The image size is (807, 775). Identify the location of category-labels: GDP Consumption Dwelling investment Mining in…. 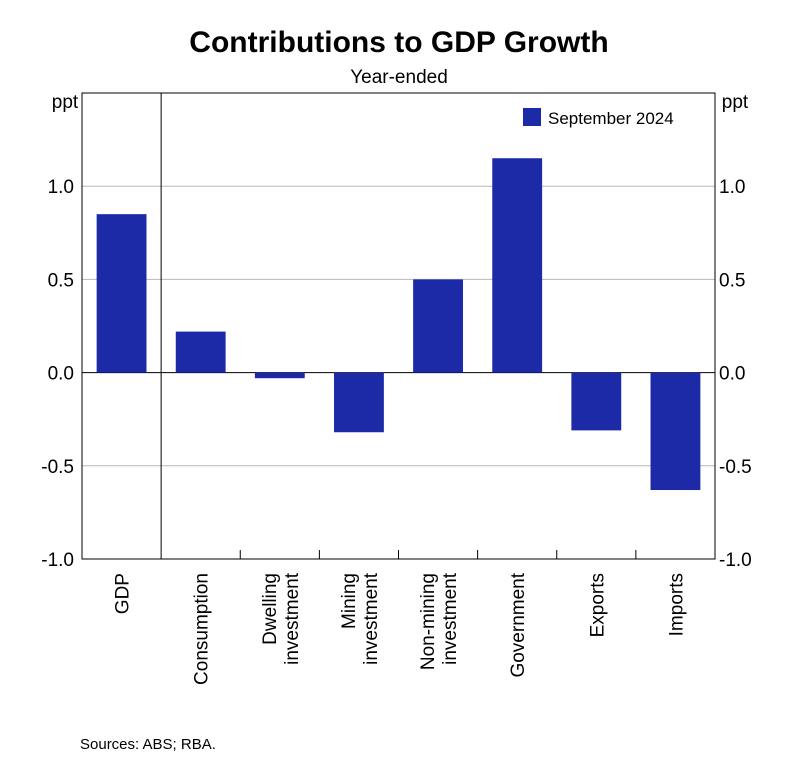
(400, 628).